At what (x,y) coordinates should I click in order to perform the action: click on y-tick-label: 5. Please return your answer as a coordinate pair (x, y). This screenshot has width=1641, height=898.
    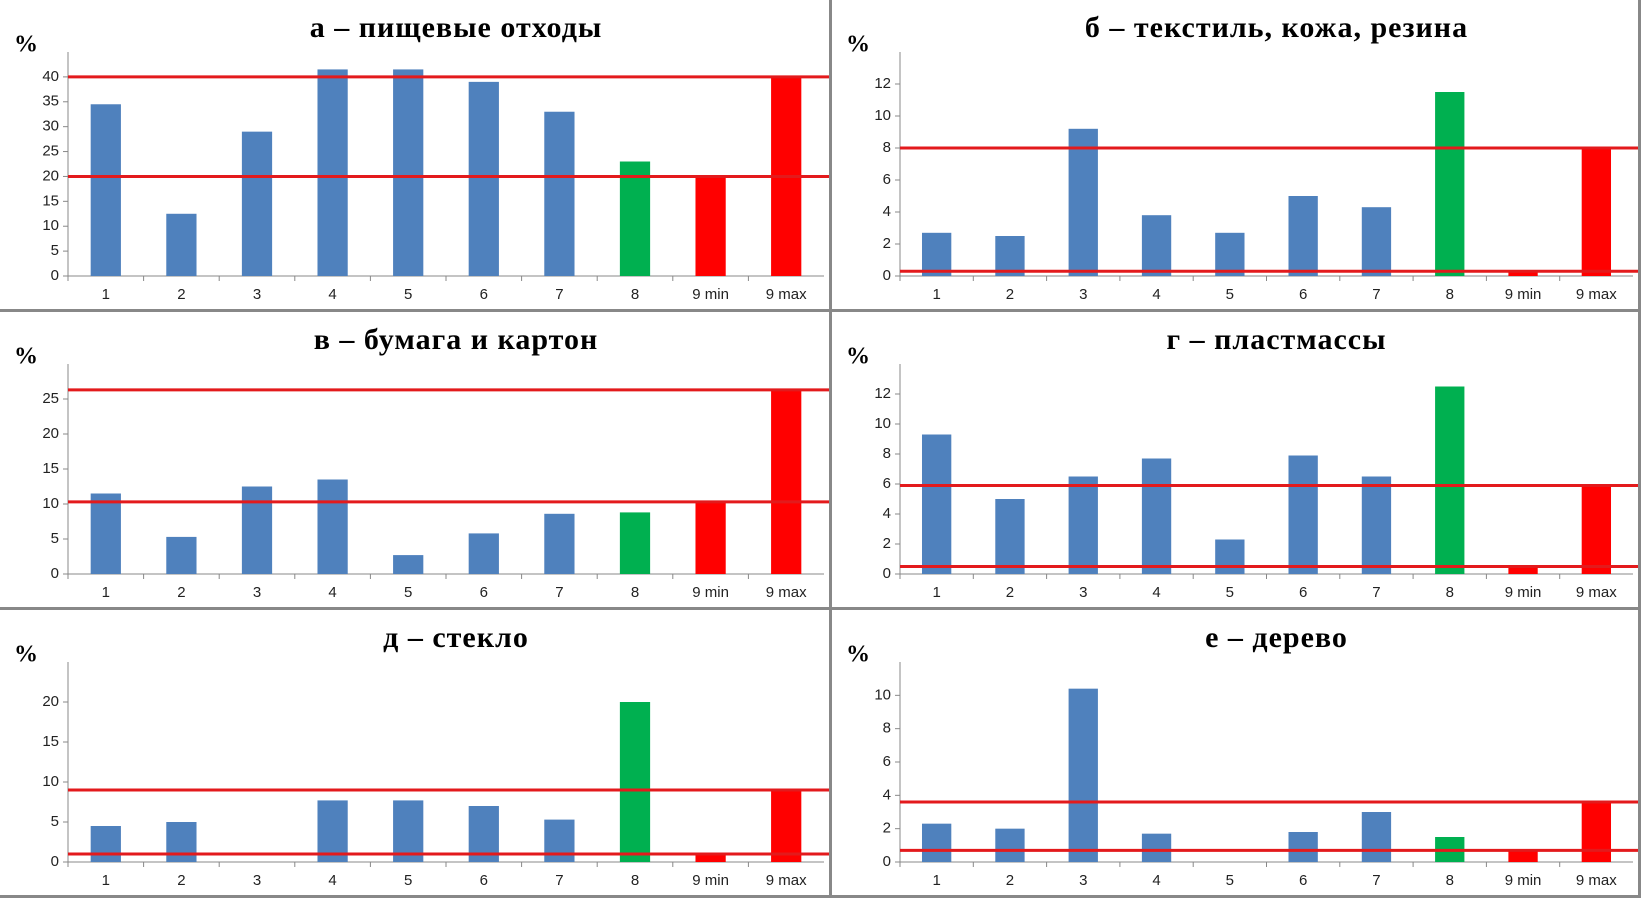
    Looking at the image, I should click on (55, 821).